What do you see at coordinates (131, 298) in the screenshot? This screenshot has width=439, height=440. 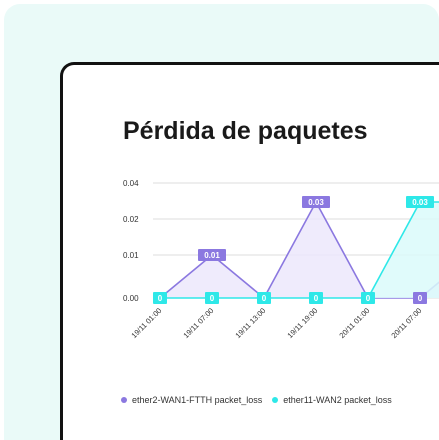 I see `y-tick-label: 0.00` at bounding box center [131, 298].